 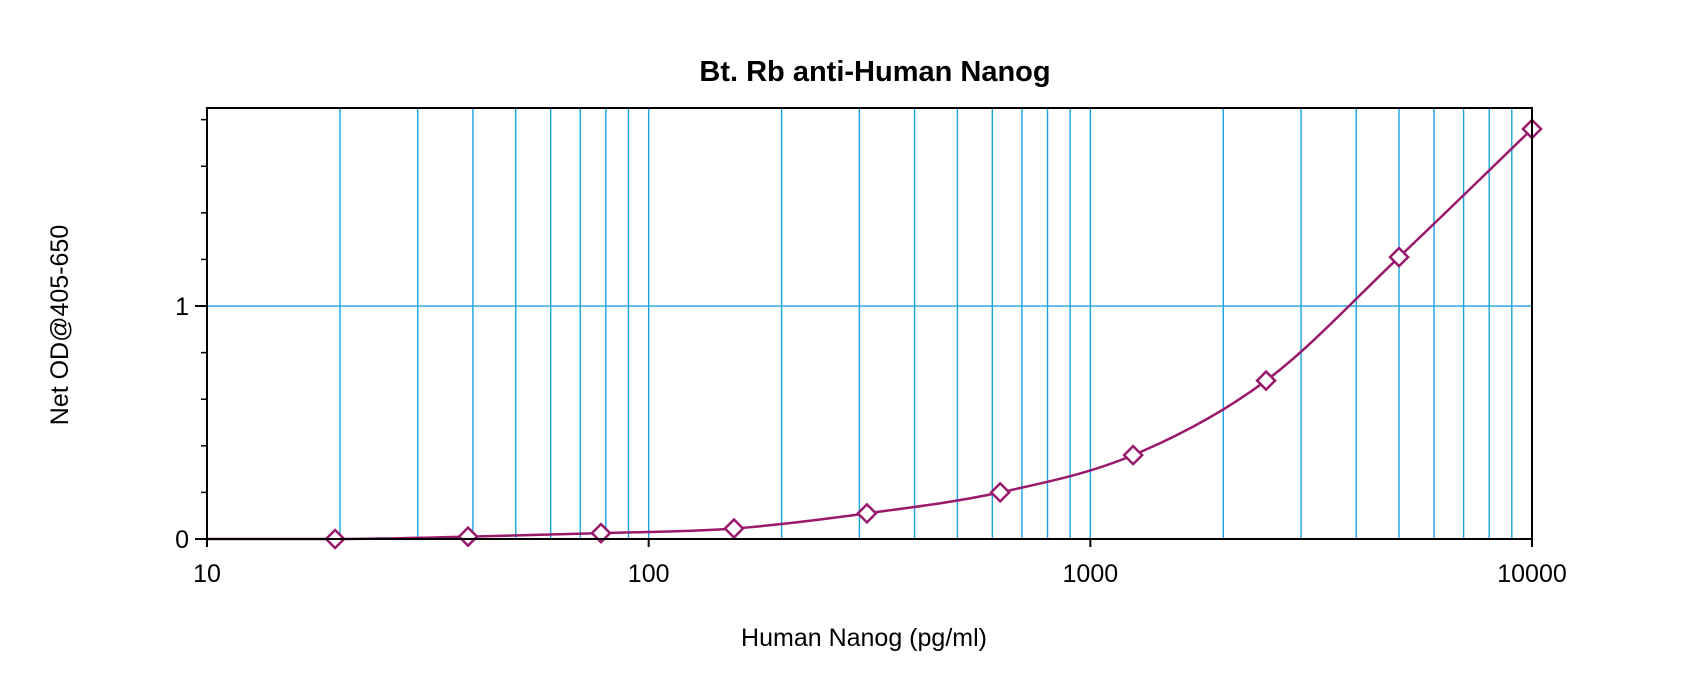 I want to click on x-tick-label: 10, so click(x=207, y=574).